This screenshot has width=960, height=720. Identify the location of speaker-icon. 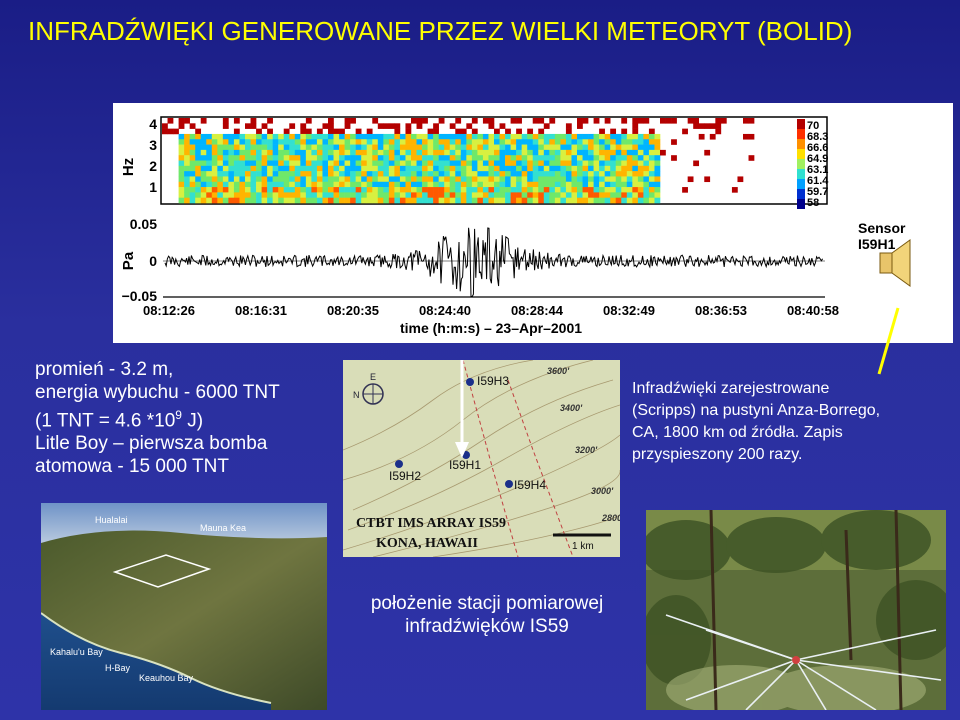
(890, 308).